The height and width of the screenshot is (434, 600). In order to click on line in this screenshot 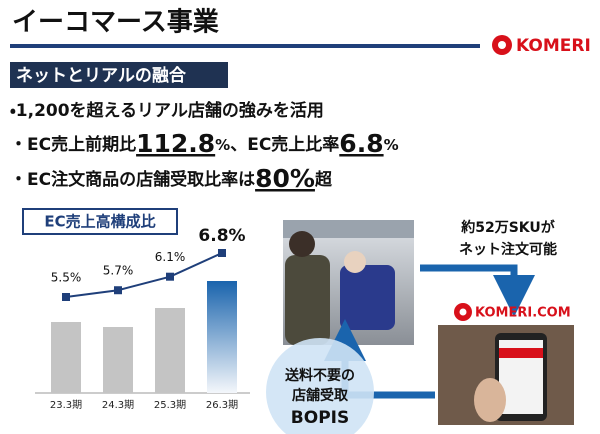, I will do `click(144, 275)`.